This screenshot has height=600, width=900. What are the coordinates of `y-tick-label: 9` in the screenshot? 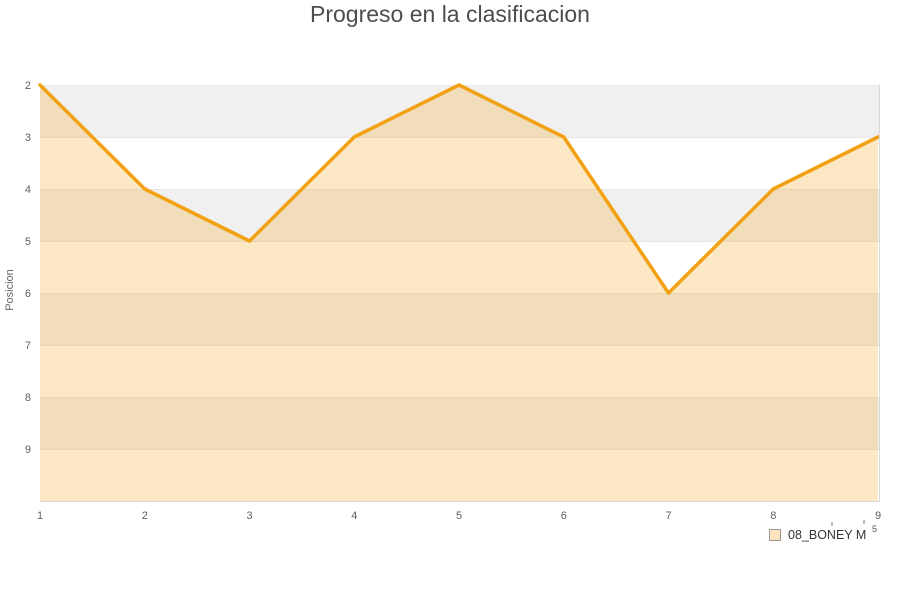 It's located at (28, 450).